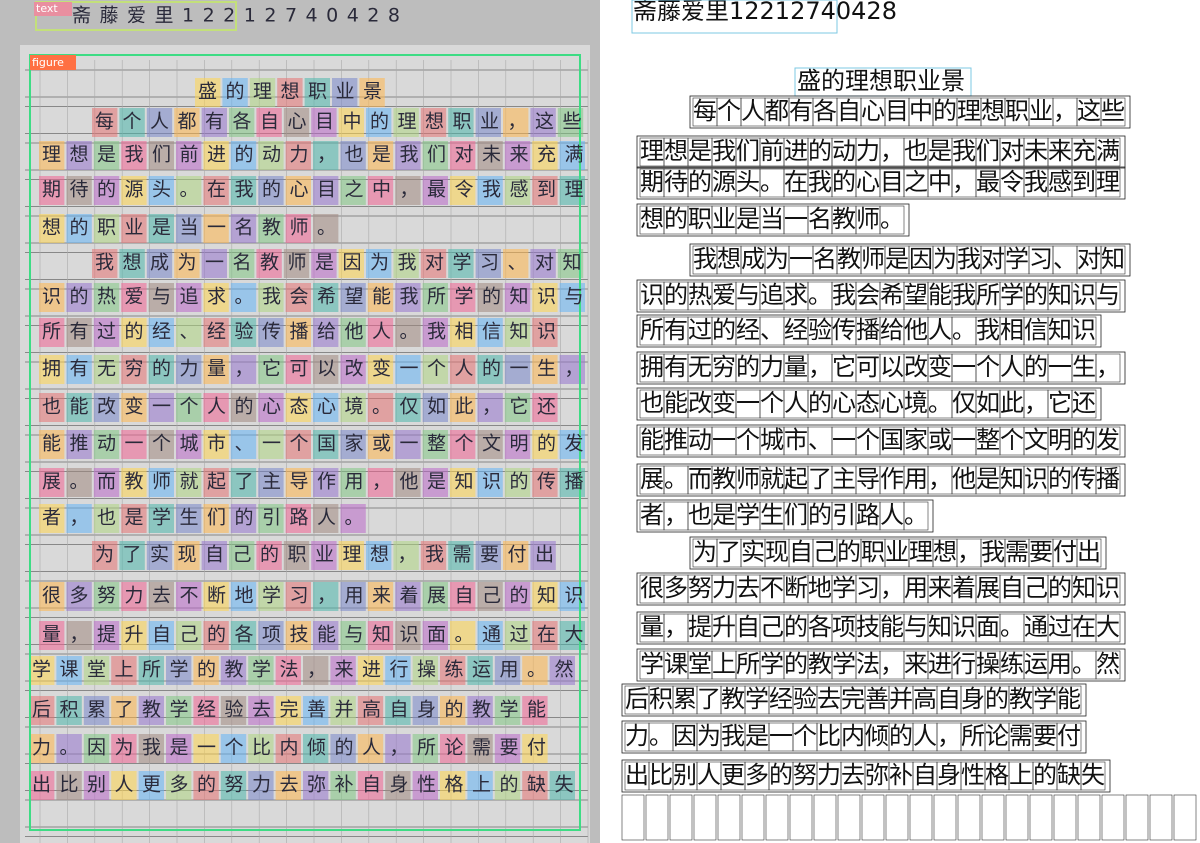 The width and height of the screenshot is (1200, 843). What do you see at coordinates (317, 482) in the screenshot?
I see `handwritten-line: 展。而教师就起了主导作用，他是知识的传播` at bounding box center [317, 482].